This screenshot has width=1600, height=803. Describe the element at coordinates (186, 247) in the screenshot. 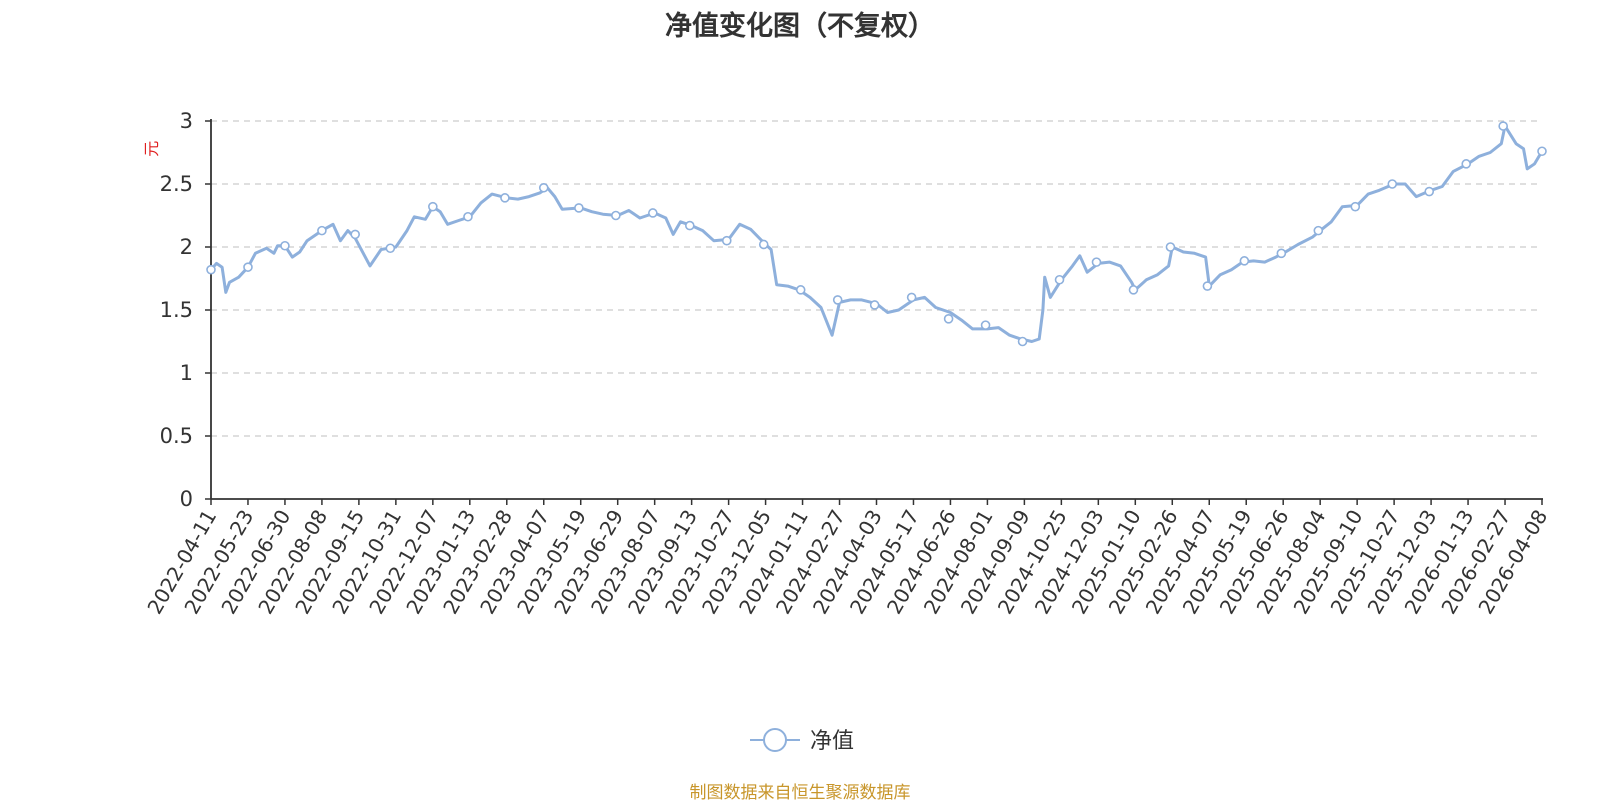

I see `y-tick-label: 2` at that location.